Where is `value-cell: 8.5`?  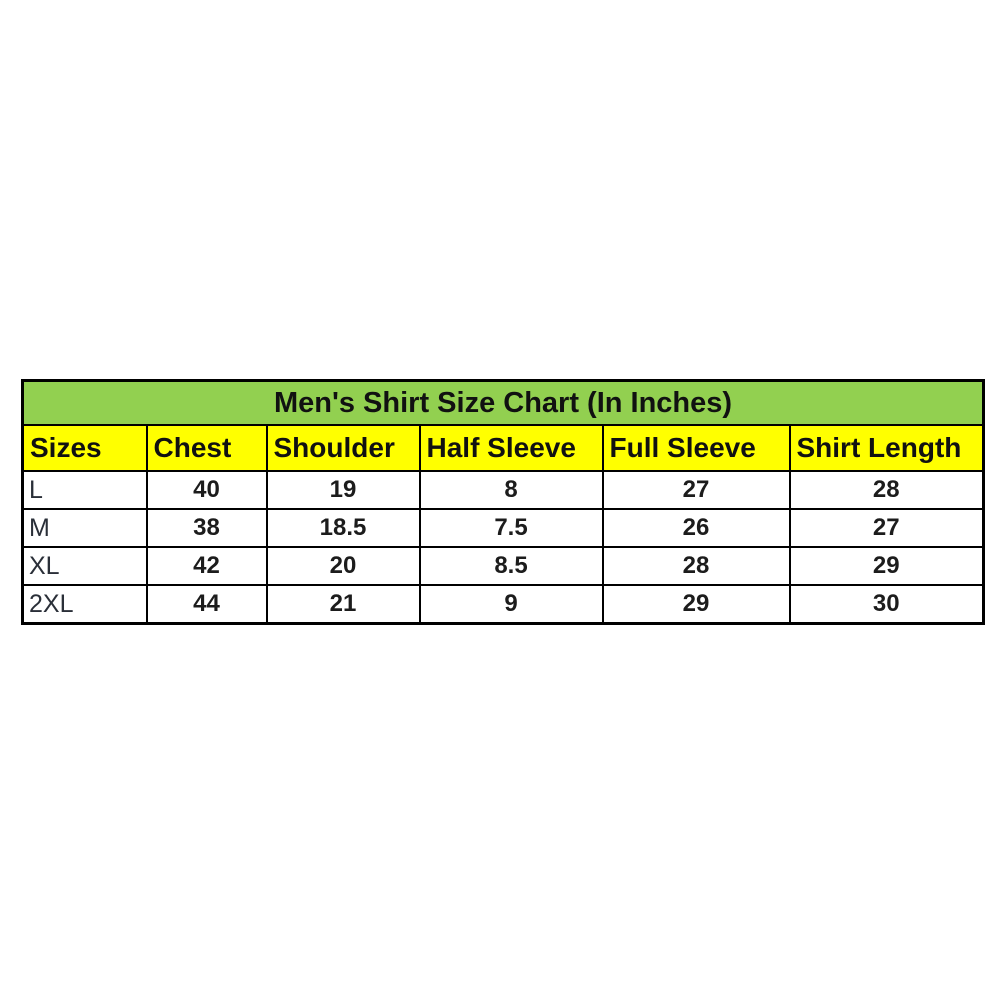
value-cell: 8.5 is located at coordinates (511, 566).